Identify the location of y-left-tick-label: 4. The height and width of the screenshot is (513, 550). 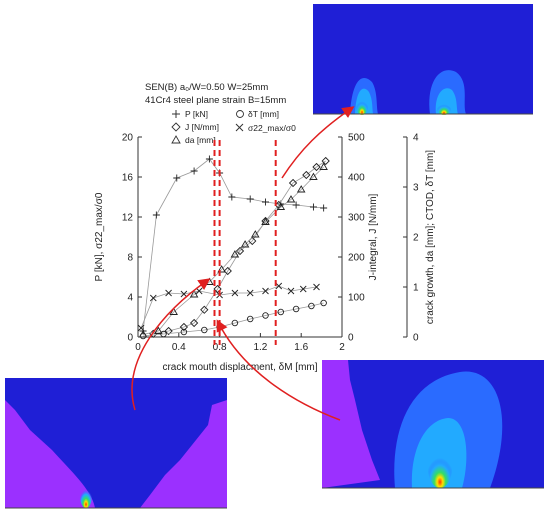
(130, 298).